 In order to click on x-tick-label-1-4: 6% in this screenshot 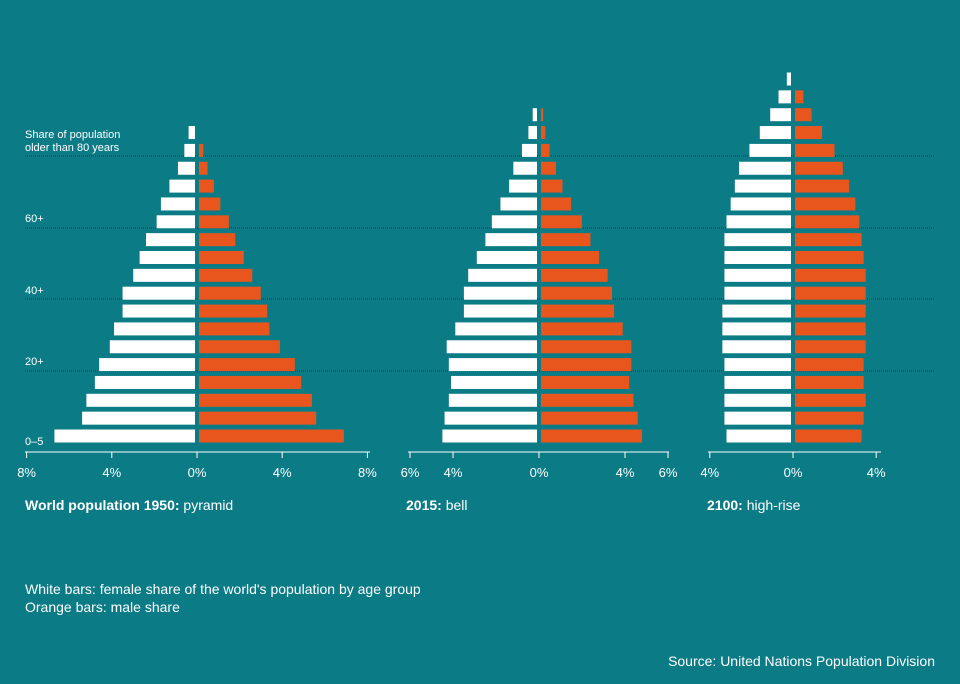, I will do `click(668, 472)`.